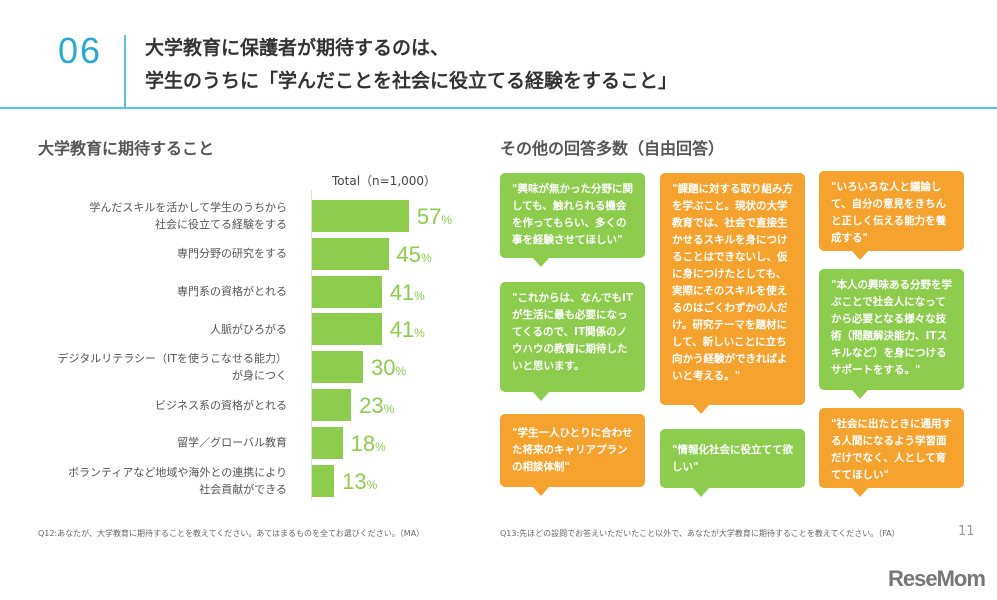 Image resolution: width=997 pixels, height=600 pixels. Describe the element at coordinates (177, 472) in the screenshot. I see `category-label-line: ボランティアなど地域や海外との連携により` at that location.